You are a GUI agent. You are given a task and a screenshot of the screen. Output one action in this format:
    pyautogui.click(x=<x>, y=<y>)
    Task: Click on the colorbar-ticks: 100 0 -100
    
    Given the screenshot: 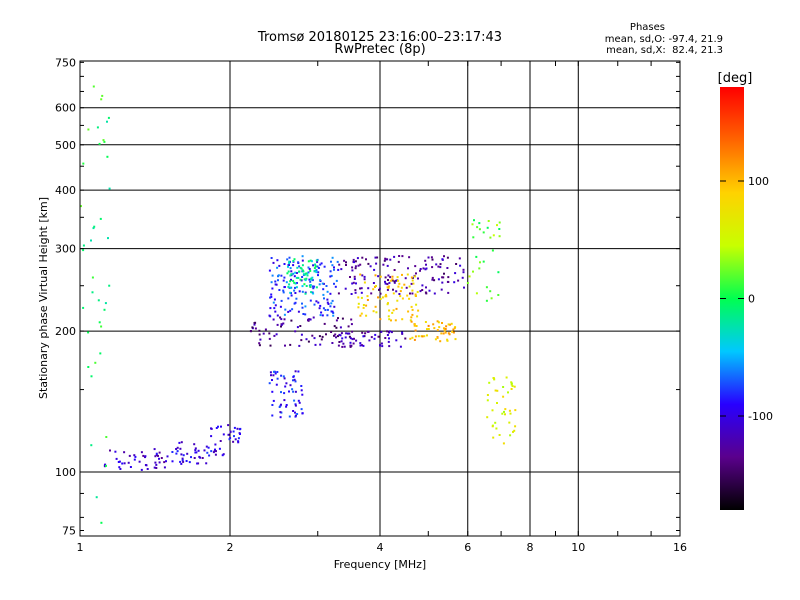 What is the action you would take?
    pyautogui.click(x=746, y=299)
    